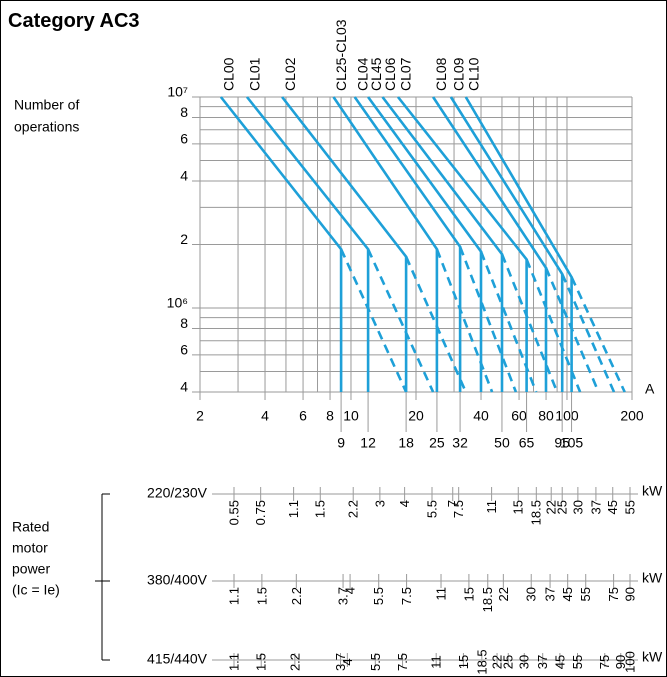  What do you see at coordinates (519, 416) in the screenshot?
I see `x-tick-label: 60` at bounding box center [519, 416].